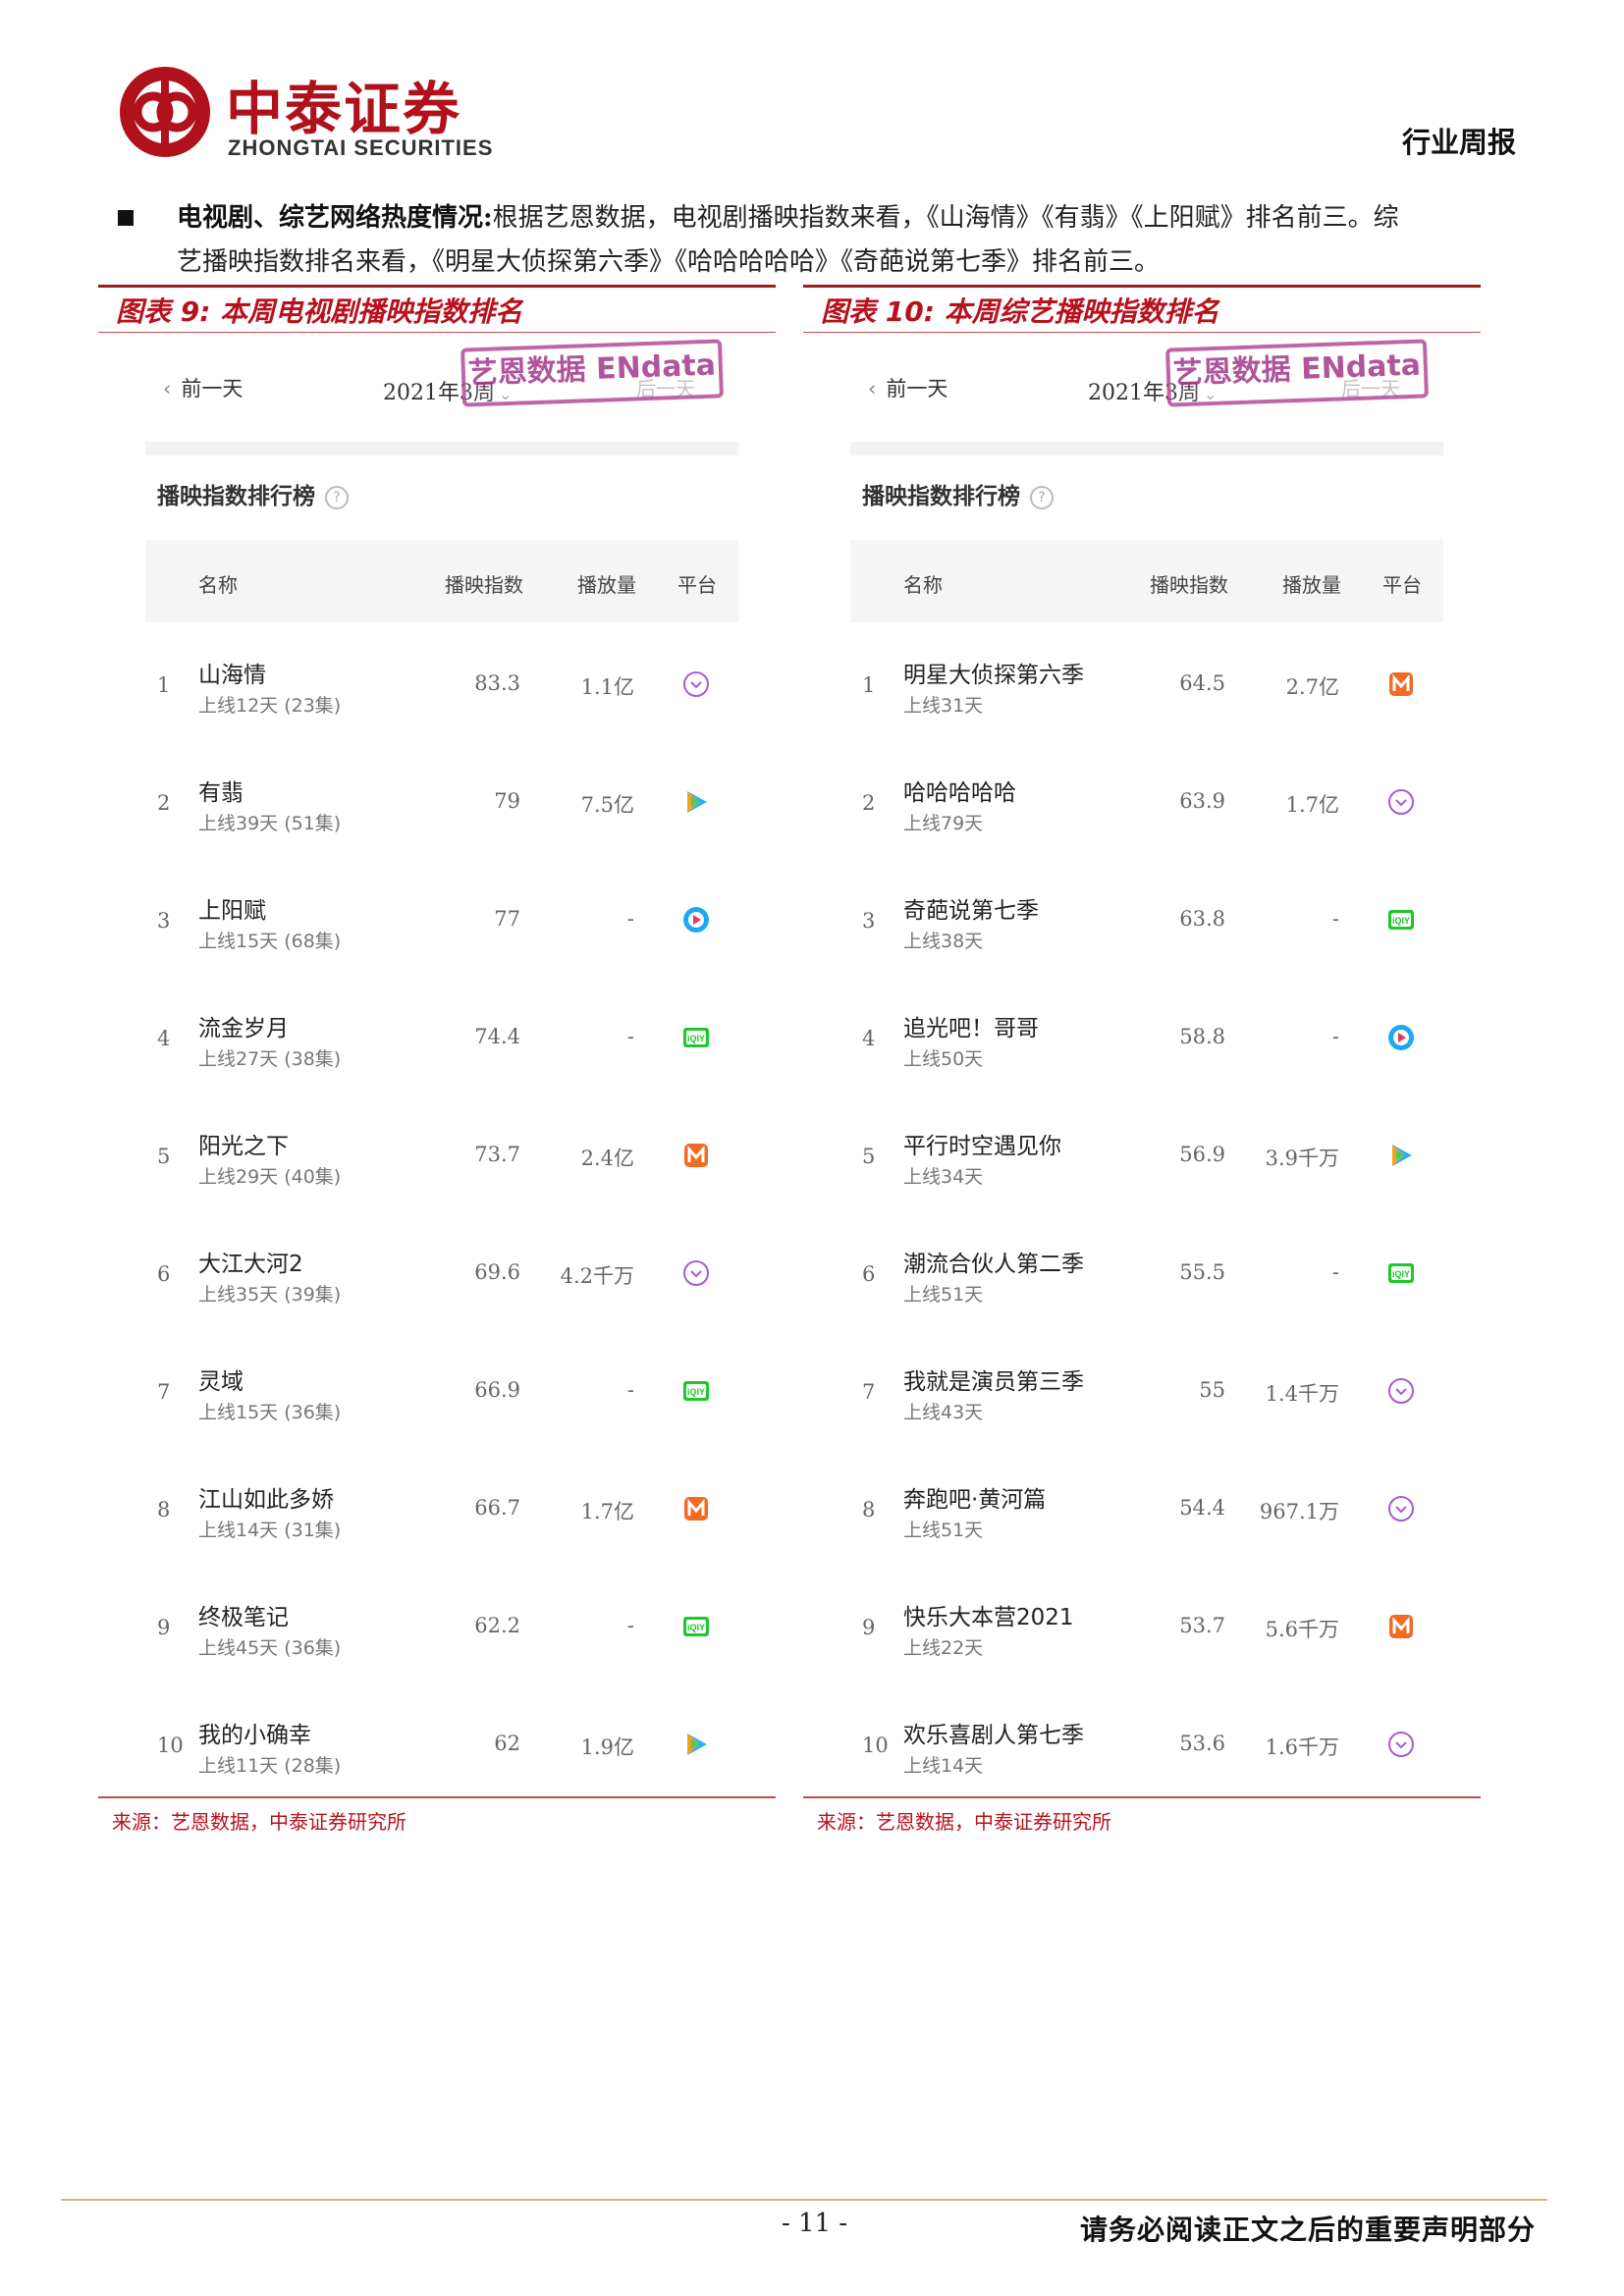  What do you see at coordinates (441, 1506) in the screenshot?
I see `table-row: 8 江山如此多娇 上线14天 (31集) 66.7 1.7亿` at bounding box center [441, 1506].